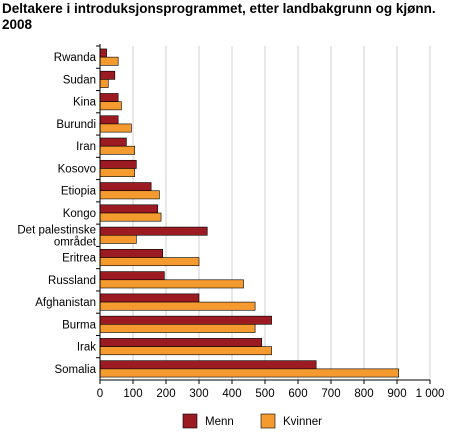  Describe the element at coordinates (79, 325) in the screenshot. I see `category-label: Burma` at that location.